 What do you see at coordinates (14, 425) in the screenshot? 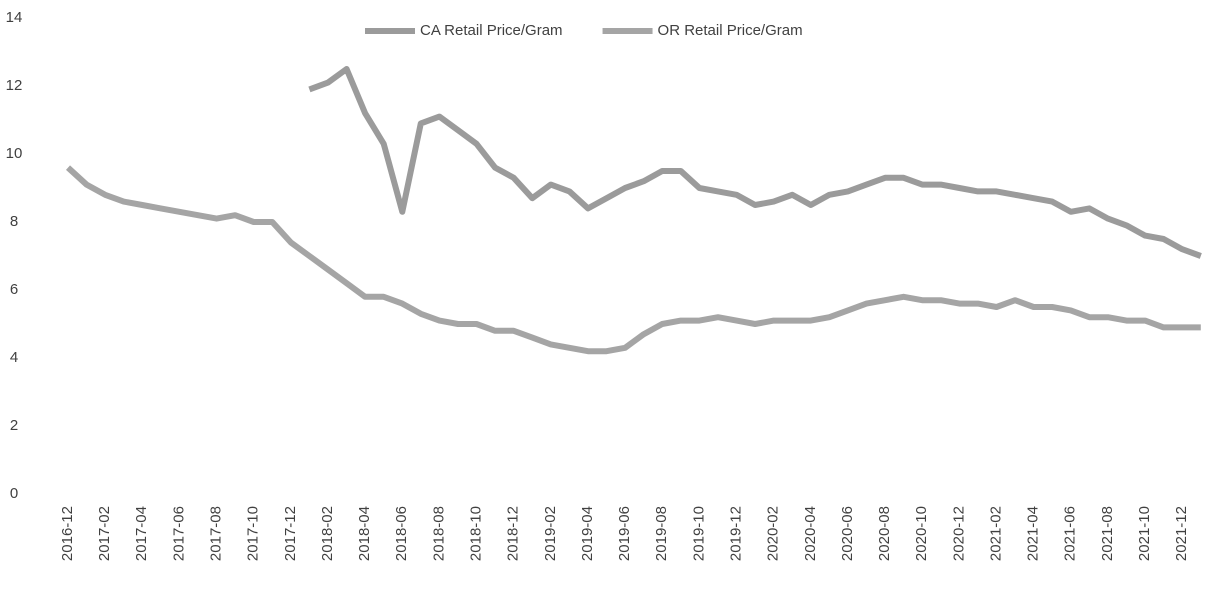
I see `y-tick-label: 2` at bounding box center [14, 425].